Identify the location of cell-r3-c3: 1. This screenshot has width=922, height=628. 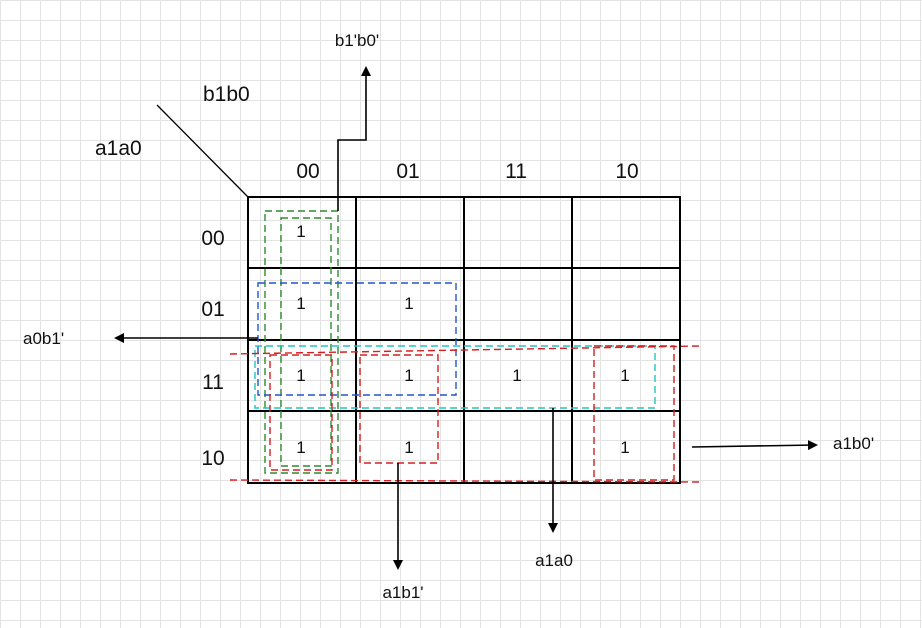
(624, 447).